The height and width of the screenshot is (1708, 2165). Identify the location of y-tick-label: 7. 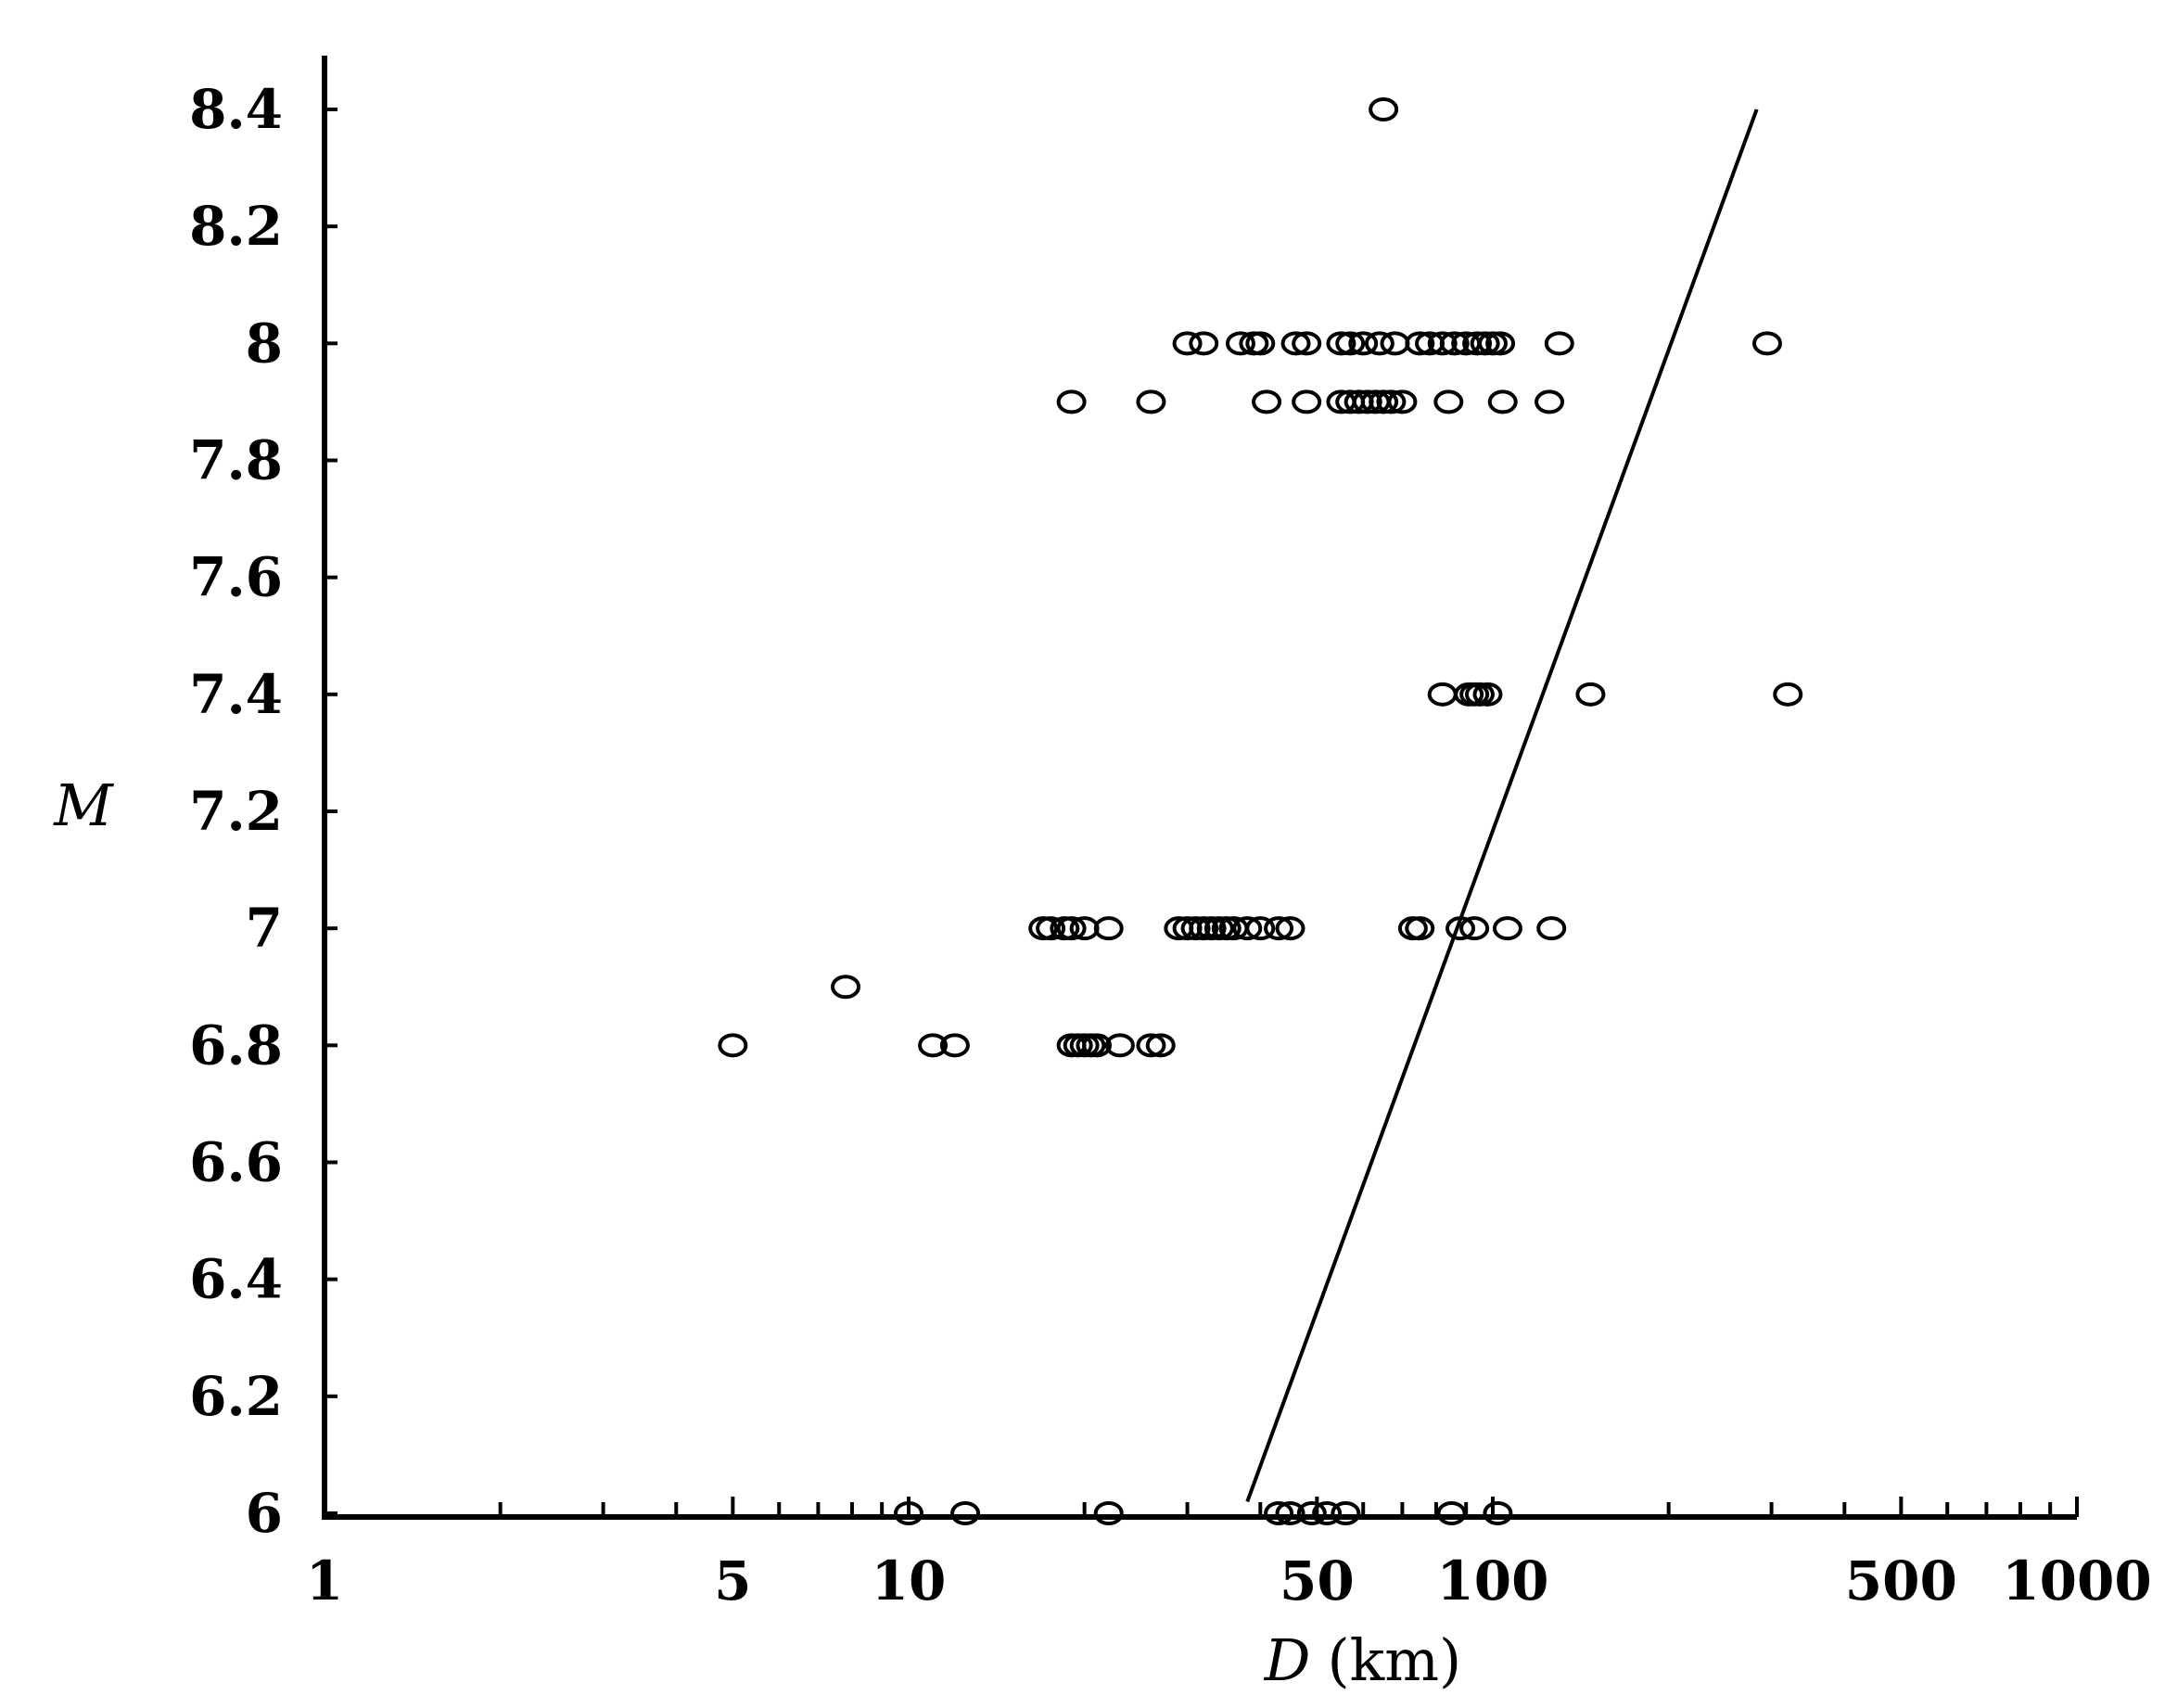
(264, 928).